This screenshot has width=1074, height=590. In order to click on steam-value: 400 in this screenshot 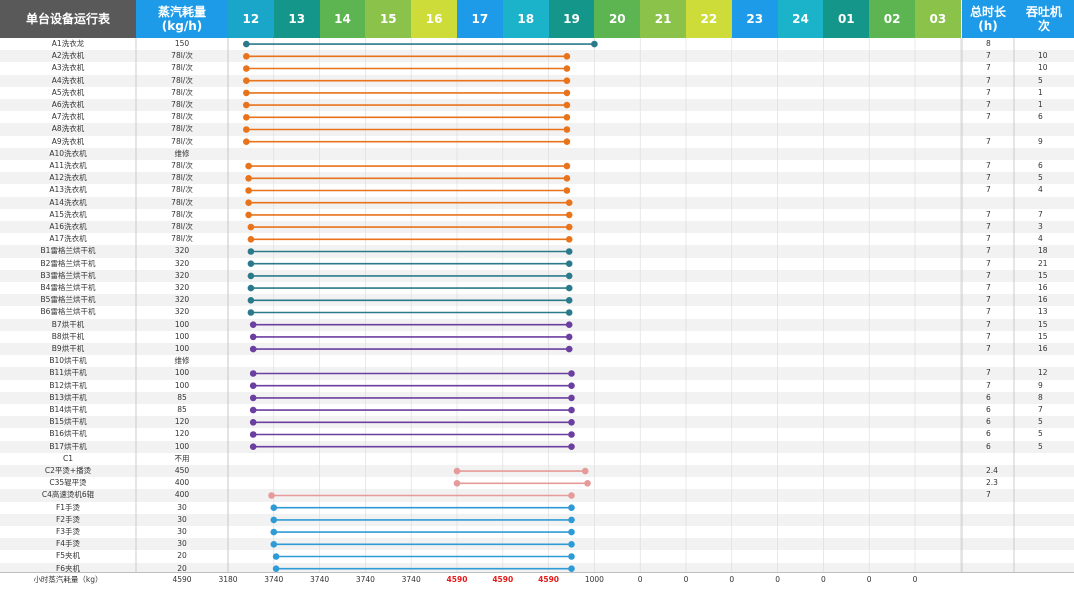, I will do `click(182, 495)`.